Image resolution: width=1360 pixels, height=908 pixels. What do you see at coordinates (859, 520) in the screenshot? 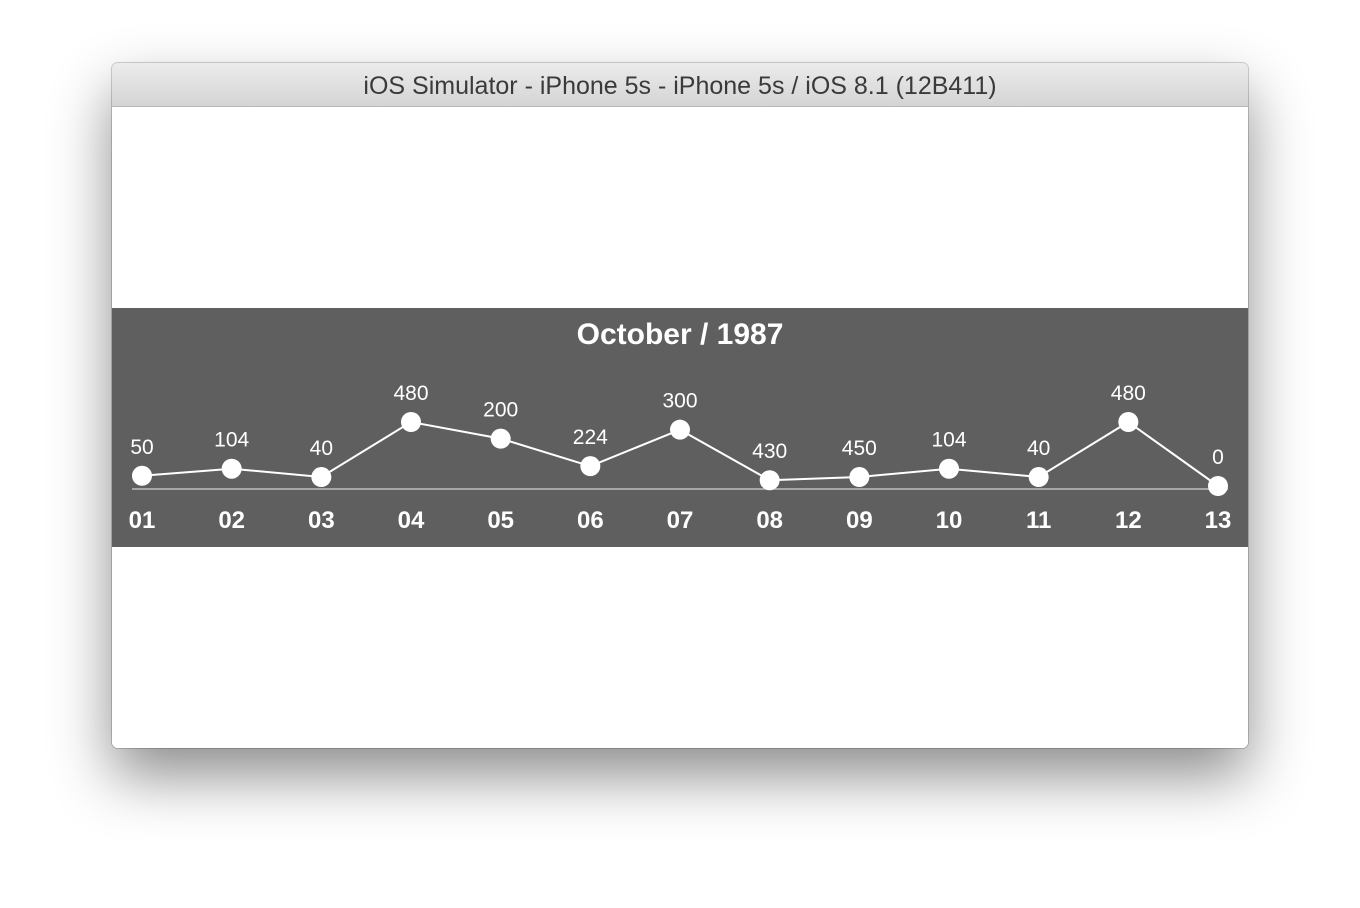
I see `x-tick-label: 09` at bounding box center [859, 520].